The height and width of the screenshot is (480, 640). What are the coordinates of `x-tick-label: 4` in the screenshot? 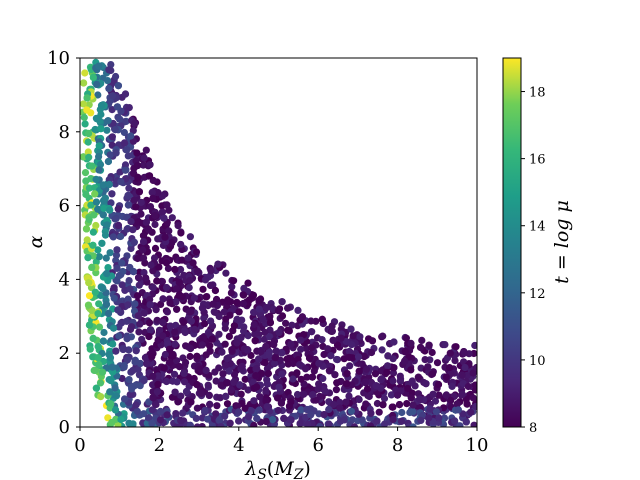 It's located at (238, 445).